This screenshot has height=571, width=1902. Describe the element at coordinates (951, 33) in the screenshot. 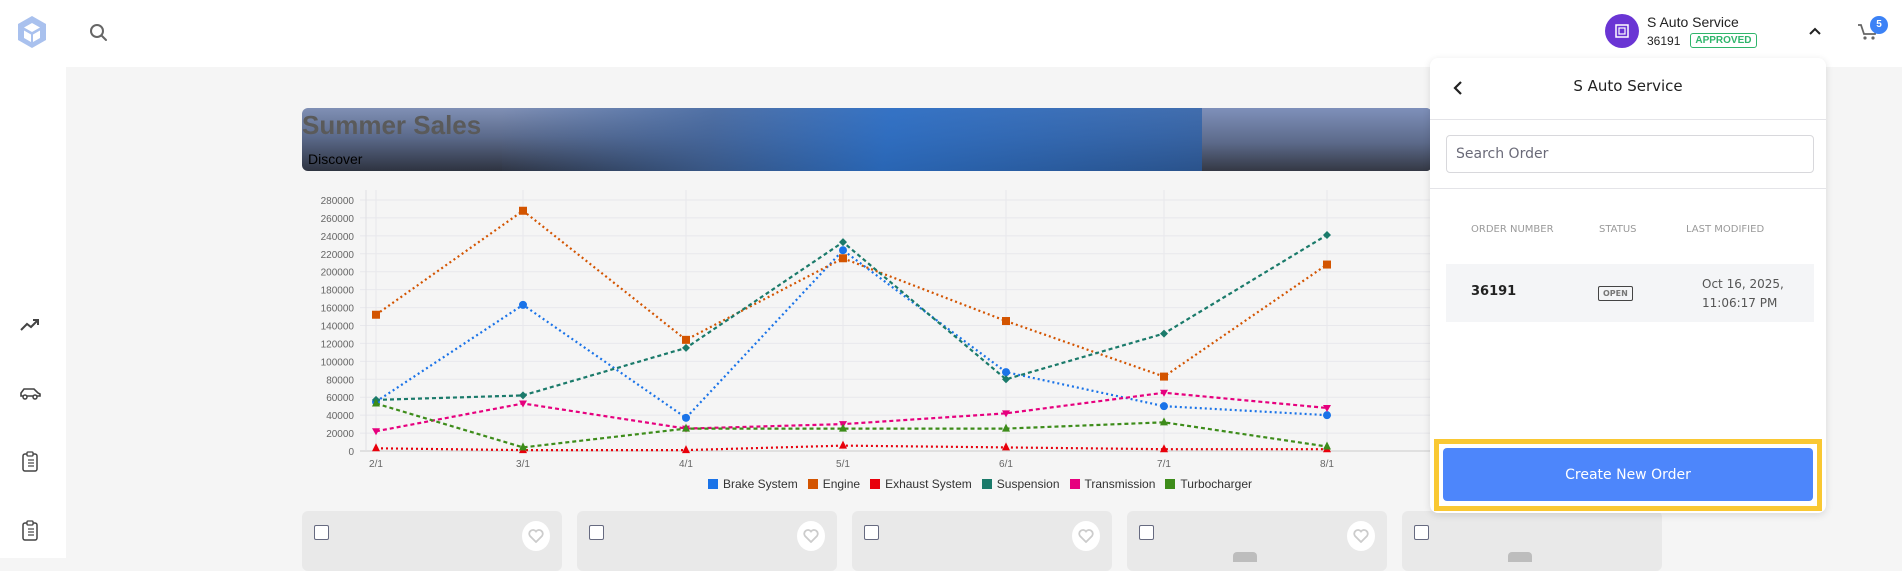

I see `top-bar: S Auto Service 36191 APPROVED 5` at that location.